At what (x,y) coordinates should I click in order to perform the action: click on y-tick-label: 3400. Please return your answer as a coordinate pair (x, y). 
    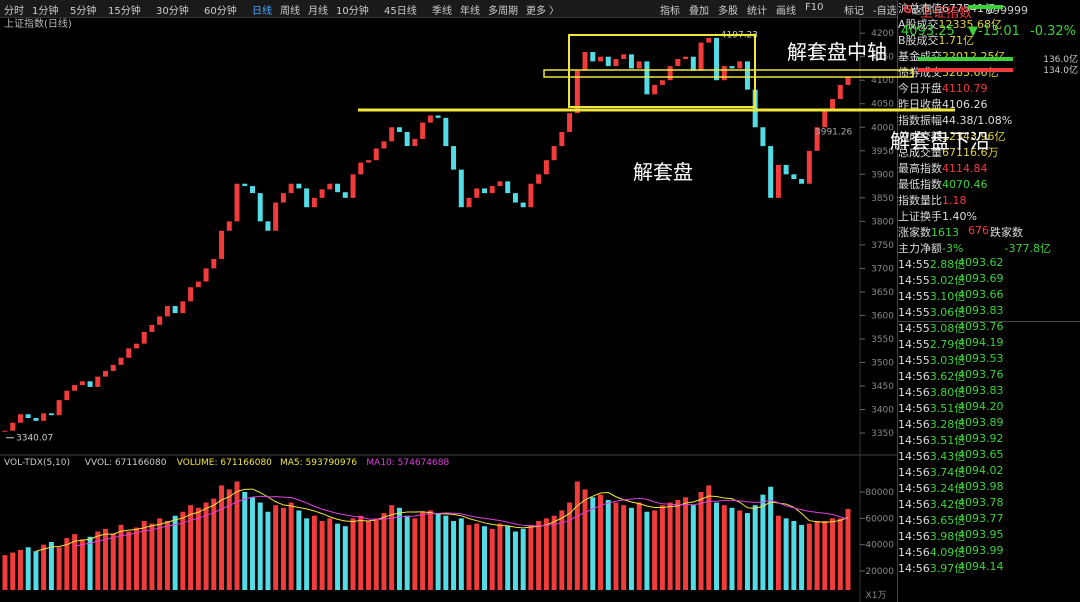
    Looking at the image, I should click on (882, 411).